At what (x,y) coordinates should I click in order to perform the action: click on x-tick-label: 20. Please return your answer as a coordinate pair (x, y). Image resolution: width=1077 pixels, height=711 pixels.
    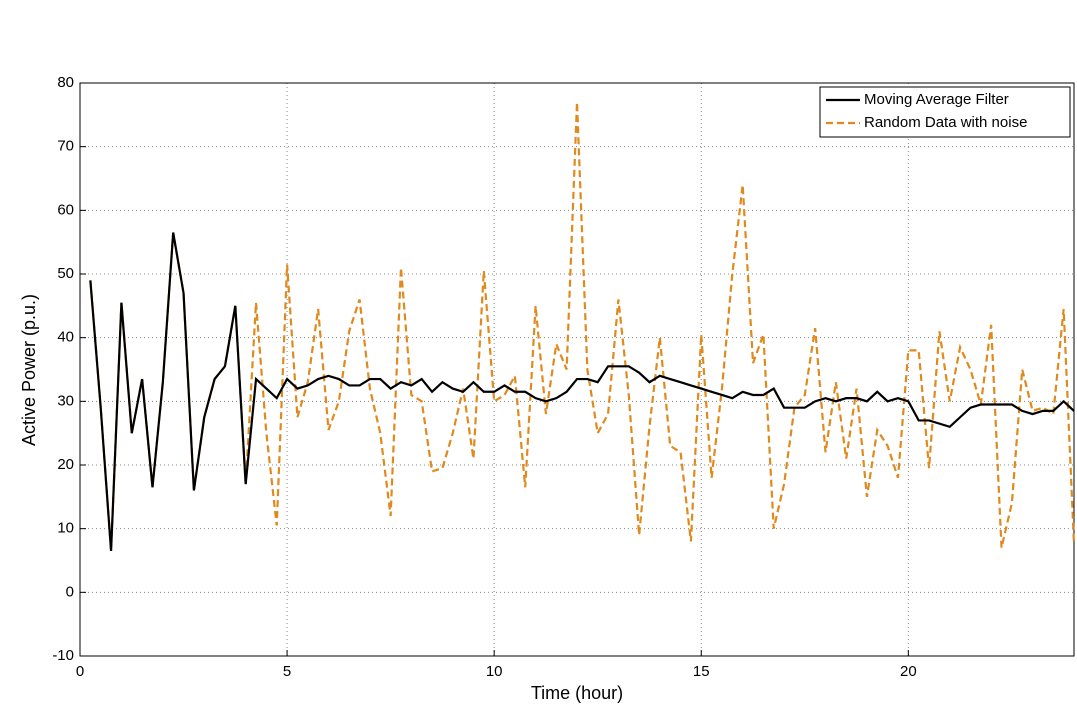
    Looking at the image, I should click on (908, 671).